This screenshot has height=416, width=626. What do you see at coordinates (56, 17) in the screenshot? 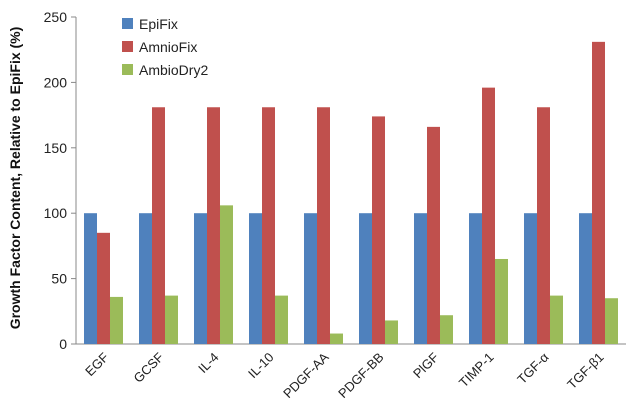
I see `y-tick-label: 250` at bounding box center [56, 17].